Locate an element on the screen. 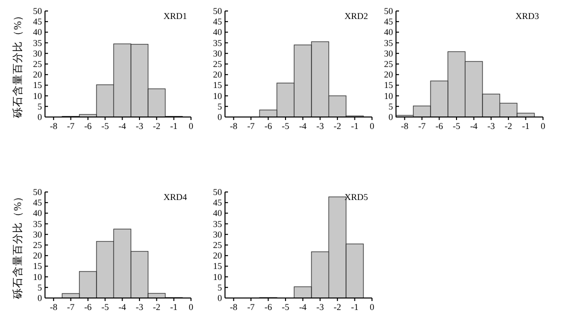  chart-title: XRD3 is located at coordinates (527, 16).